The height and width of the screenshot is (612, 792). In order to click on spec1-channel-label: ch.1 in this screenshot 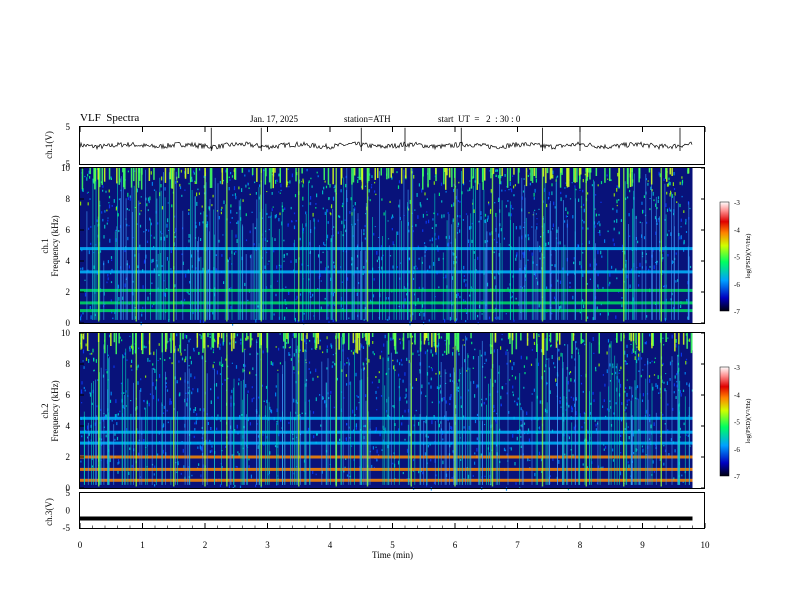, I will do `click(45, 245)`.